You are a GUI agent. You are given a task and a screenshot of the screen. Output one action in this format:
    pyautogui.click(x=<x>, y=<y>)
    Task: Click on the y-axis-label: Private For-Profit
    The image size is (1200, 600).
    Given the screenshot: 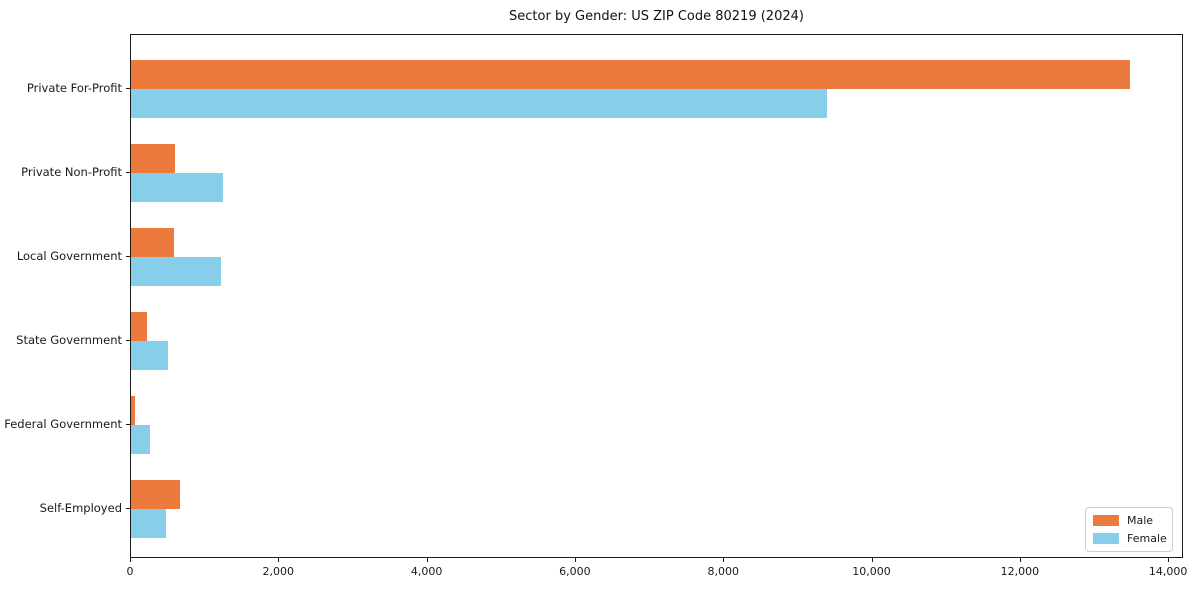 What is the action you would take?
    pyautogui.click(x=74, y=88)
    